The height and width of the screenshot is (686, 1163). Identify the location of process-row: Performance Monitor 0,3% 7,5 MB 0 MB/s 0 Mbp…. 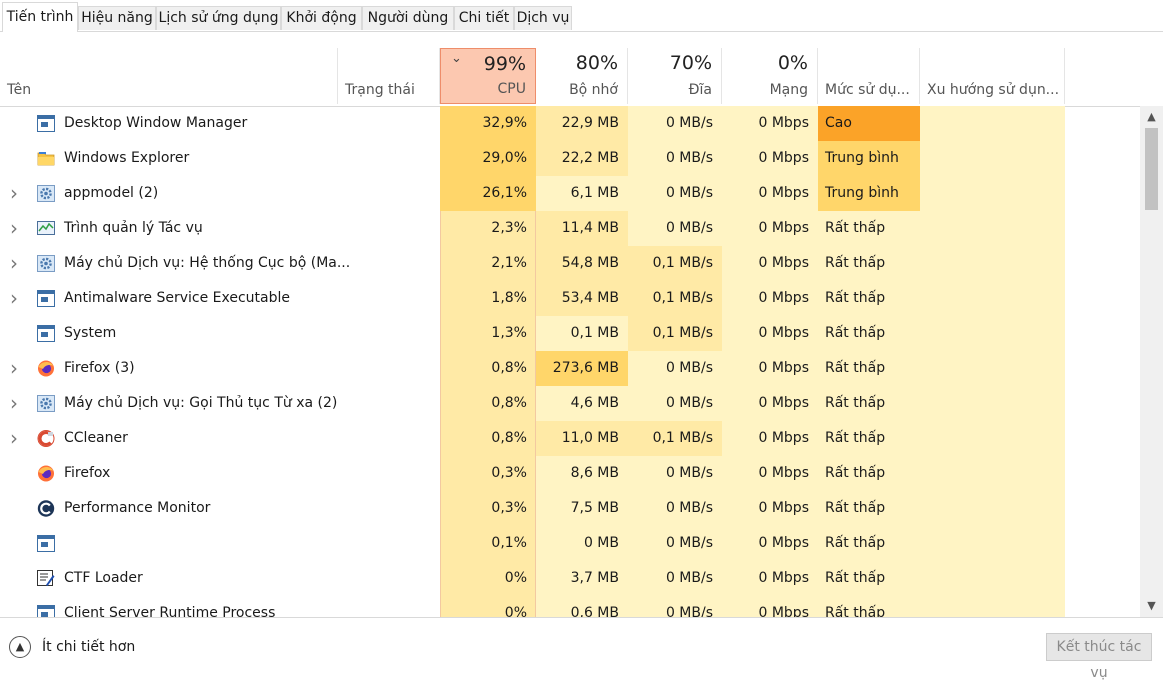
(570, 508).